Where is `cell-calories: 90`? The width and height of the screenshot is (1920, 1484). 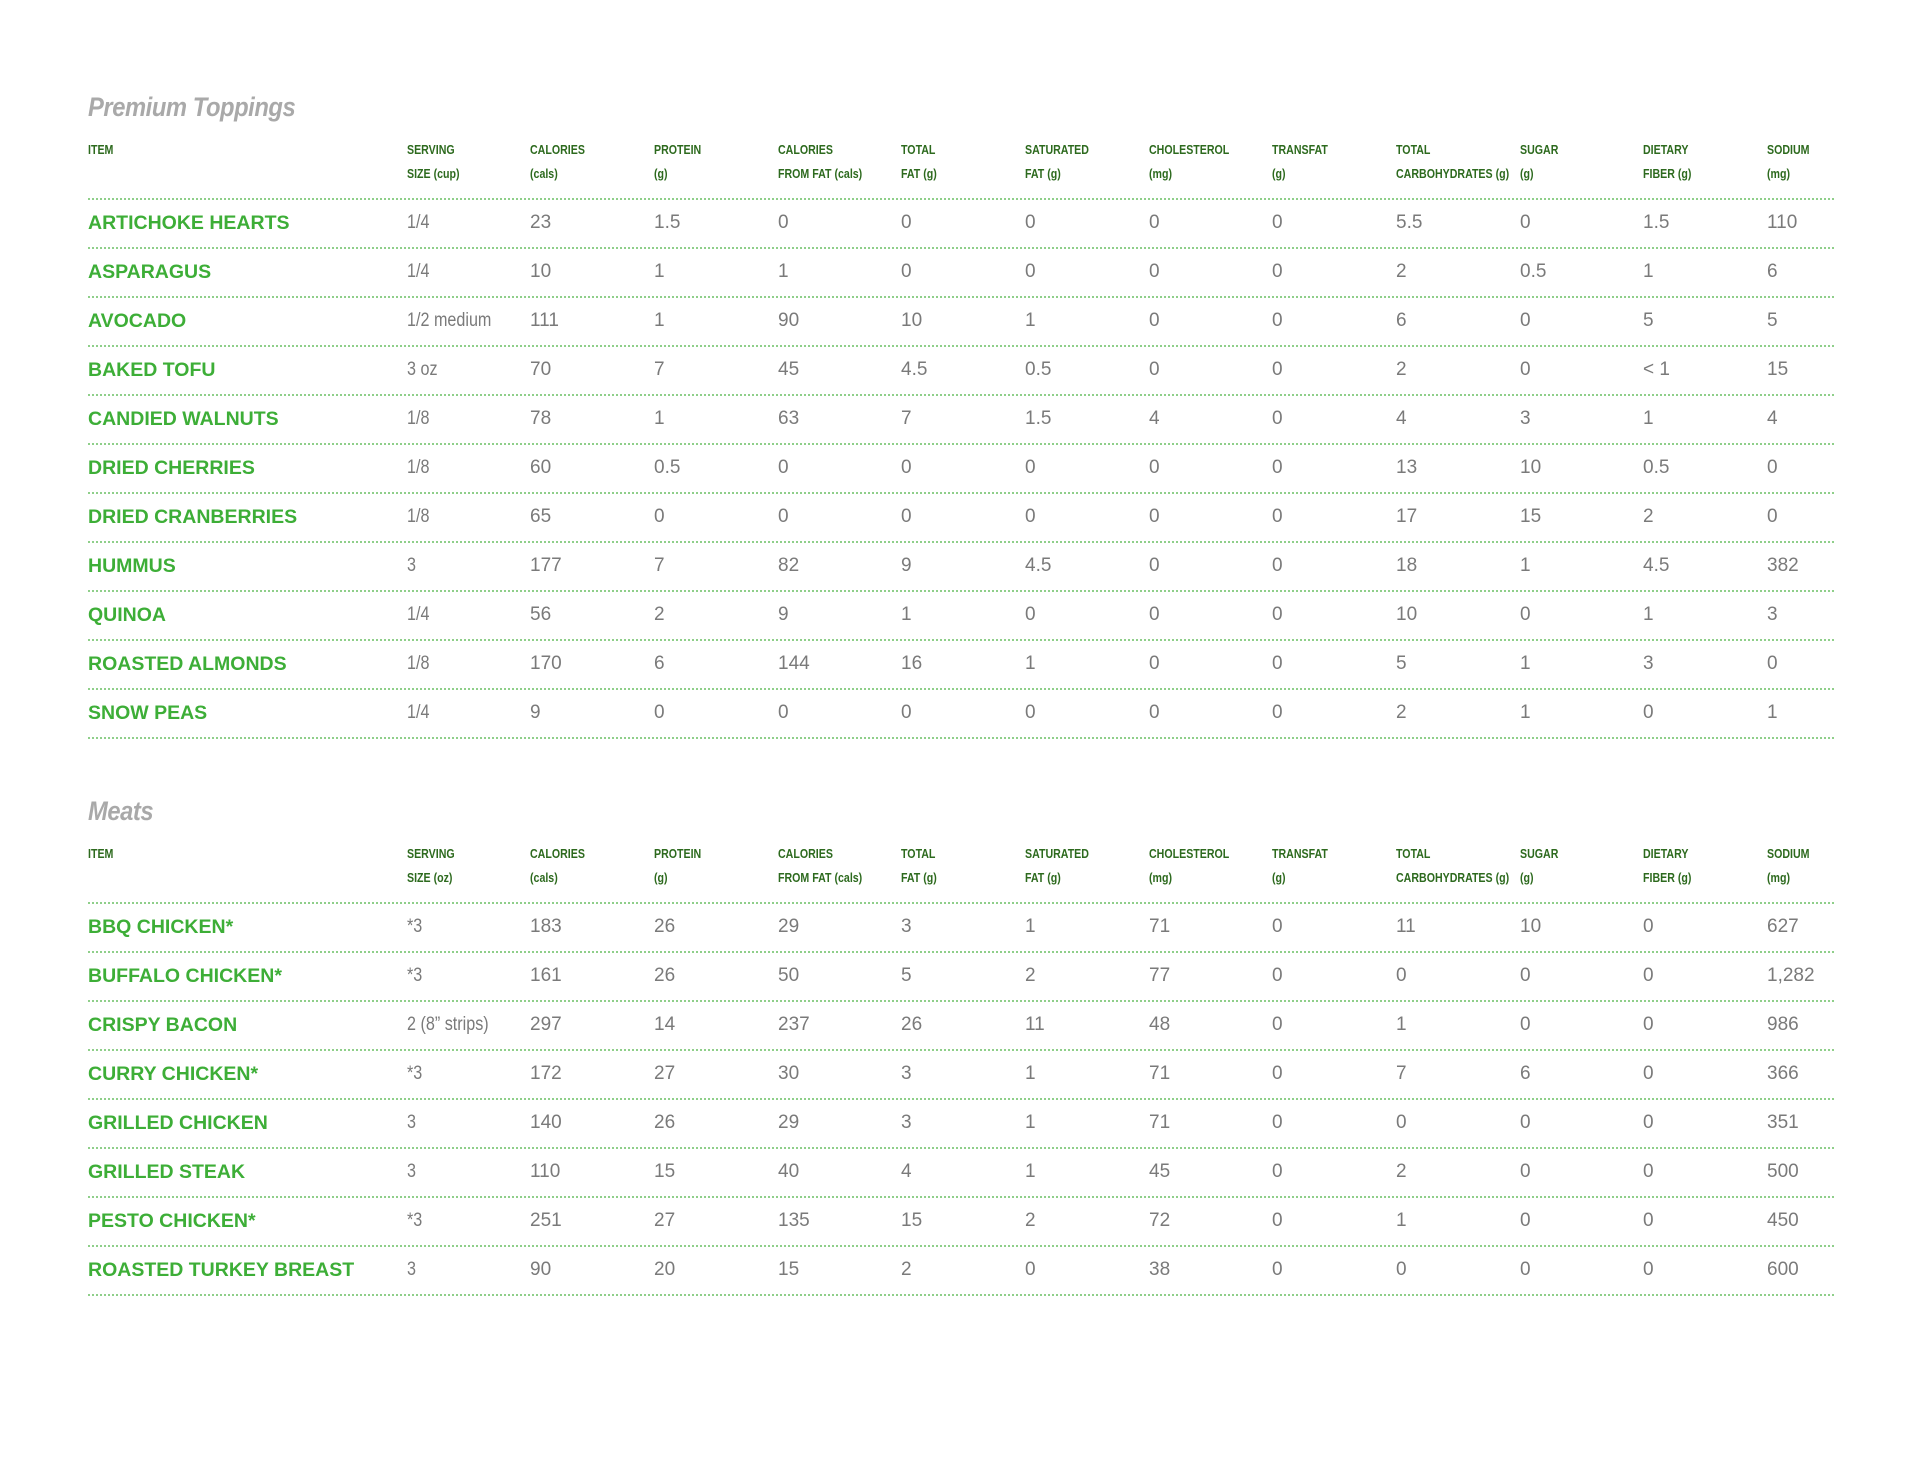 cell-calories: 90 is located at coordinates (541, 1269).